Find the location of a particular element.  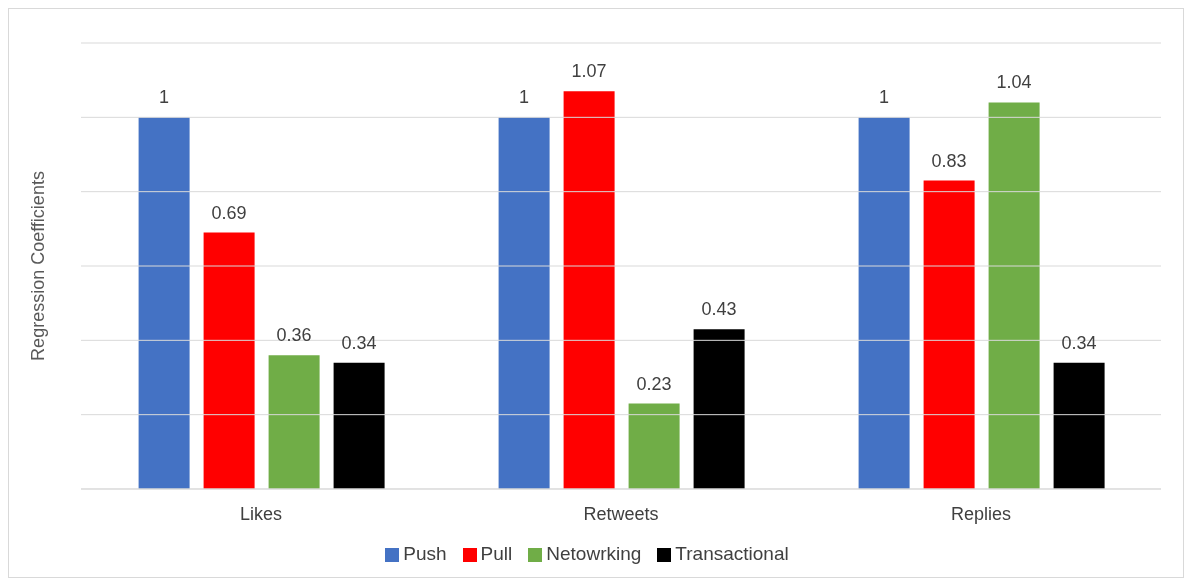

data-label: 0.43 is located at coordinates (719, 309).